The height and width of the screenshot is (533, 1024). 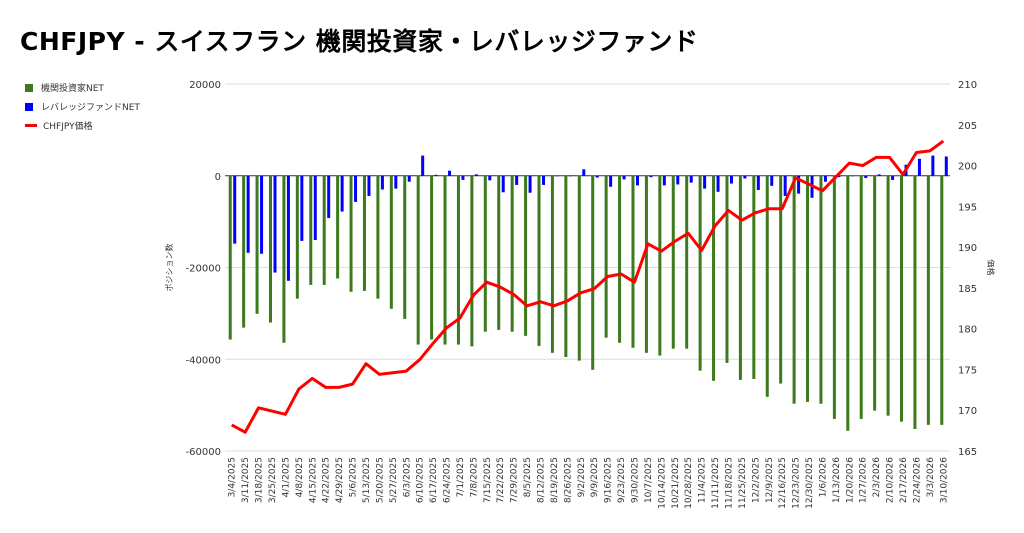 What do you see at coordinates (327, 480) in the screenshot?
I see `x-tick-label: 4/22/2025` at bounding box center [327, 480].